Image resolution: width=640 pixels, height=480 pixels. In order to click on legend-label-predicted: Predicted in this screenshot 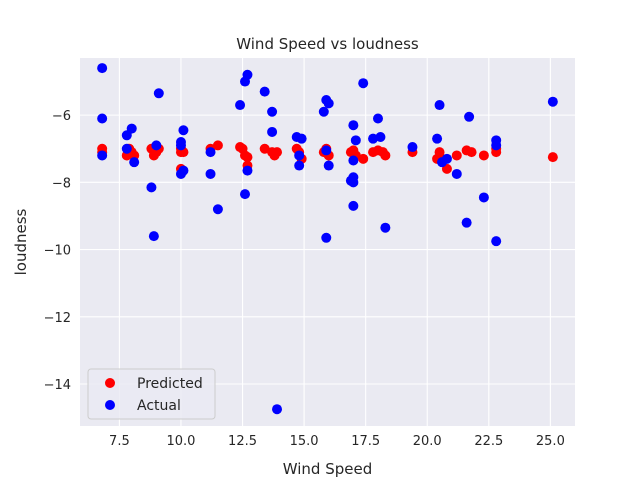, I will do `click(170, 384)`.